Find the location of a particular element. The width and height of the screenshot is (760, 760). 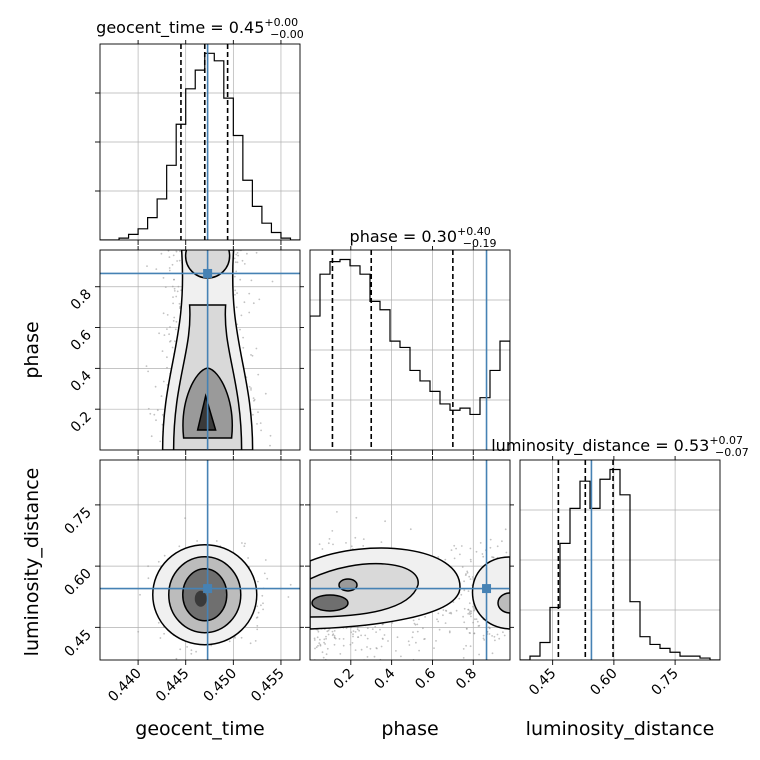

hist-phase is located at coordinates (410, 354).